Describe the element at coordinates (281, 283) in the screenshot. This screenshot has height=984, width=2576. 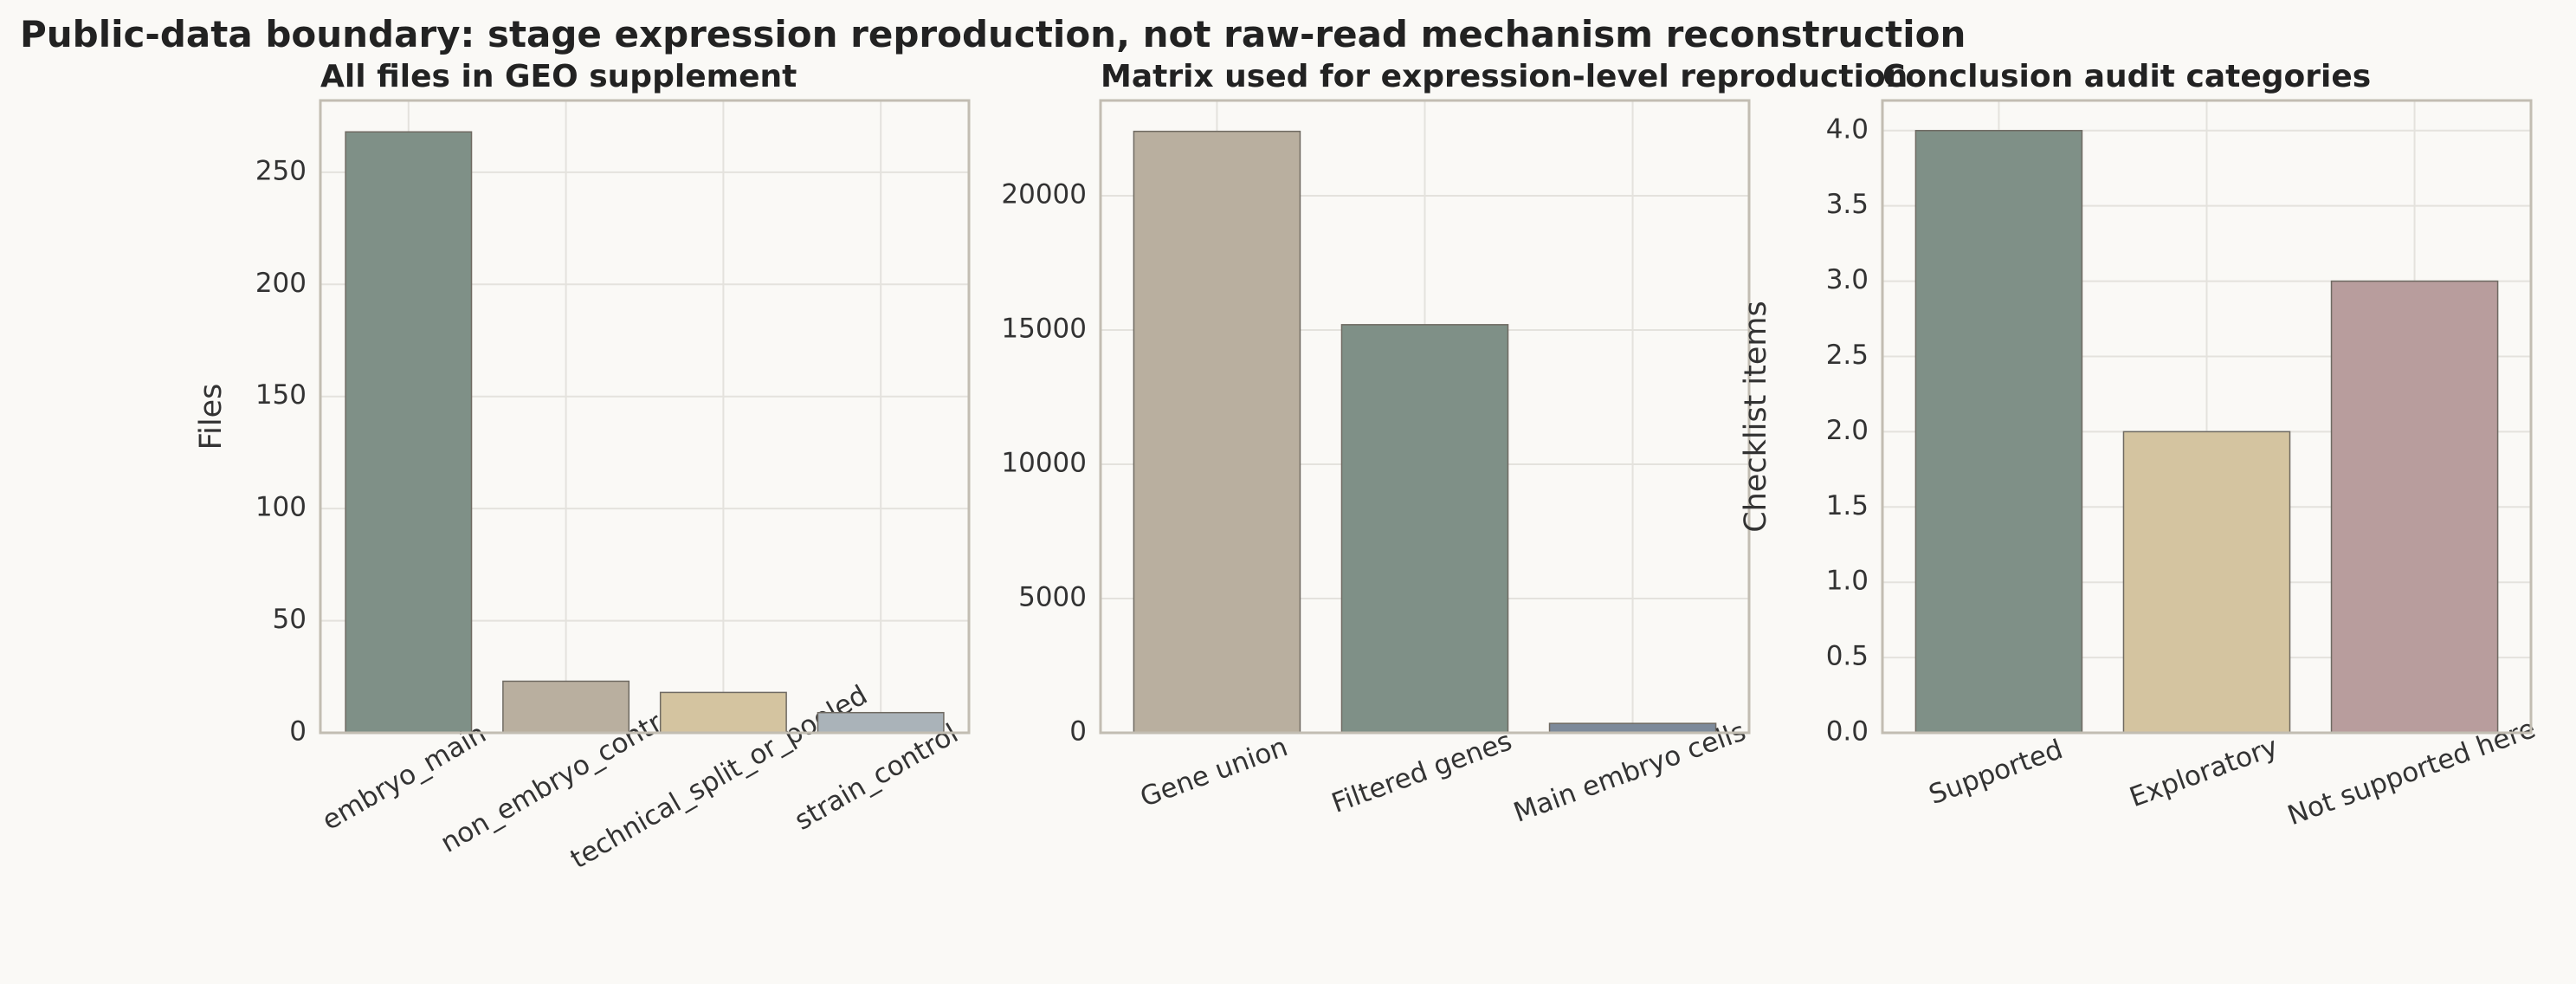
I see `y-tick-label: 200` at that location.